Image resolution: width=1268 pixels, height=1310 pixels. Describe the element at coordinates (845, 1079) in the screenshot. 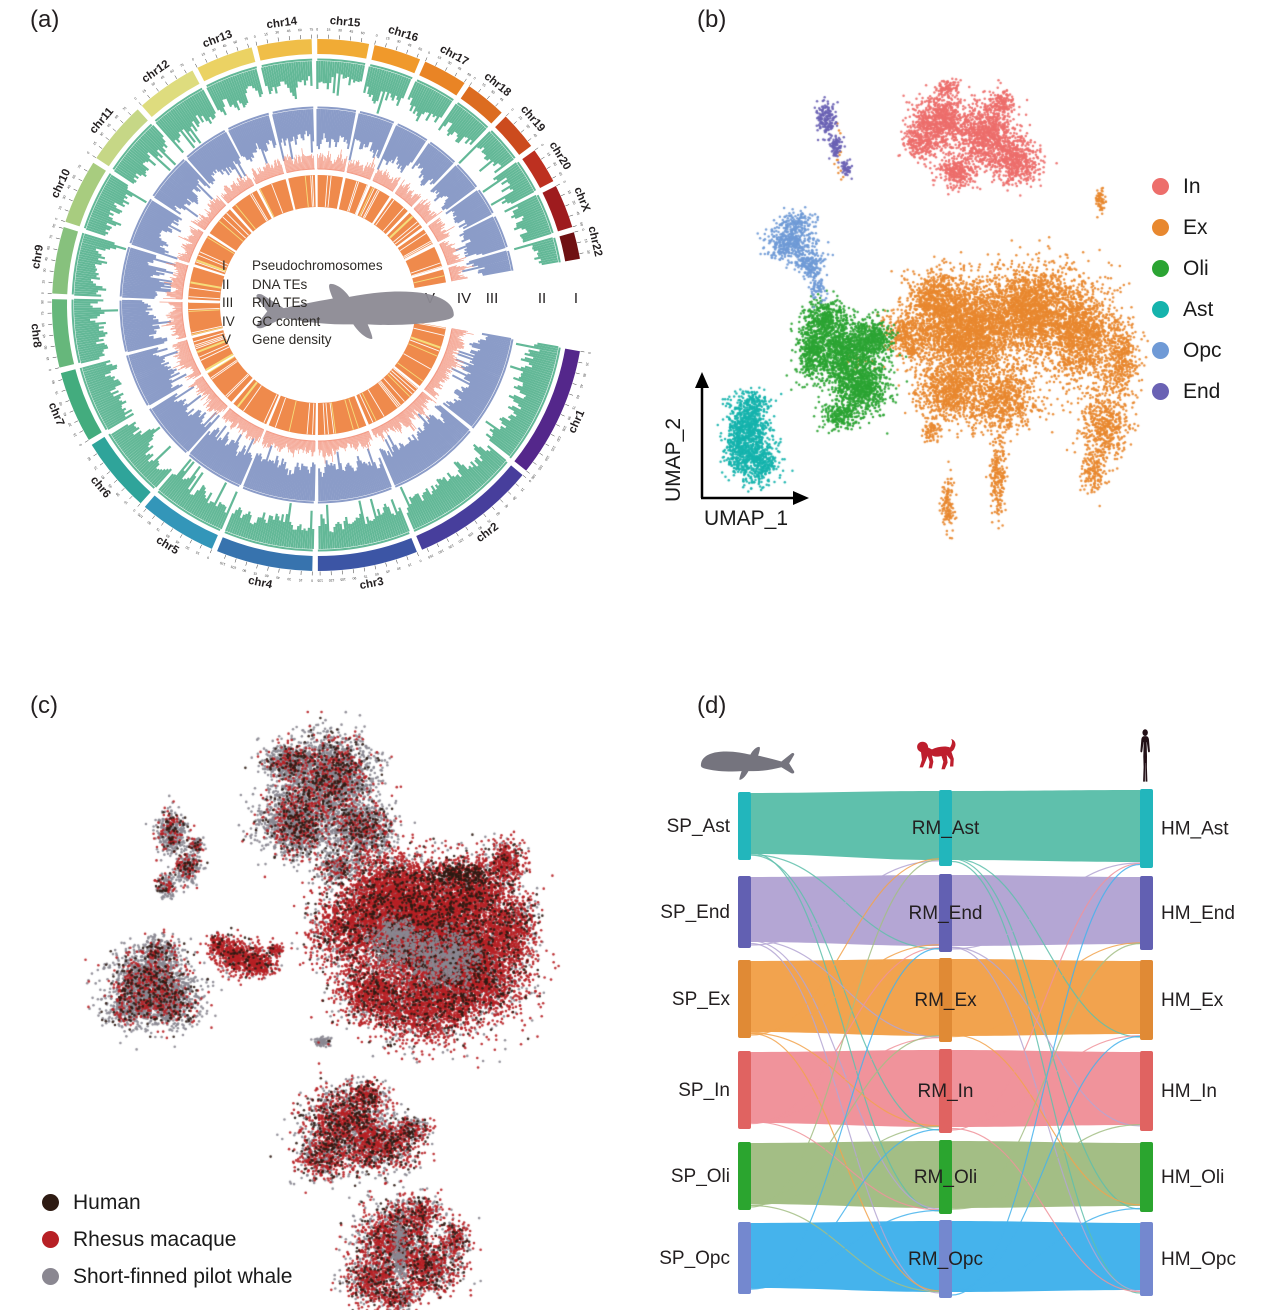

I see `minor-flow-In-to-Ex` at that location.